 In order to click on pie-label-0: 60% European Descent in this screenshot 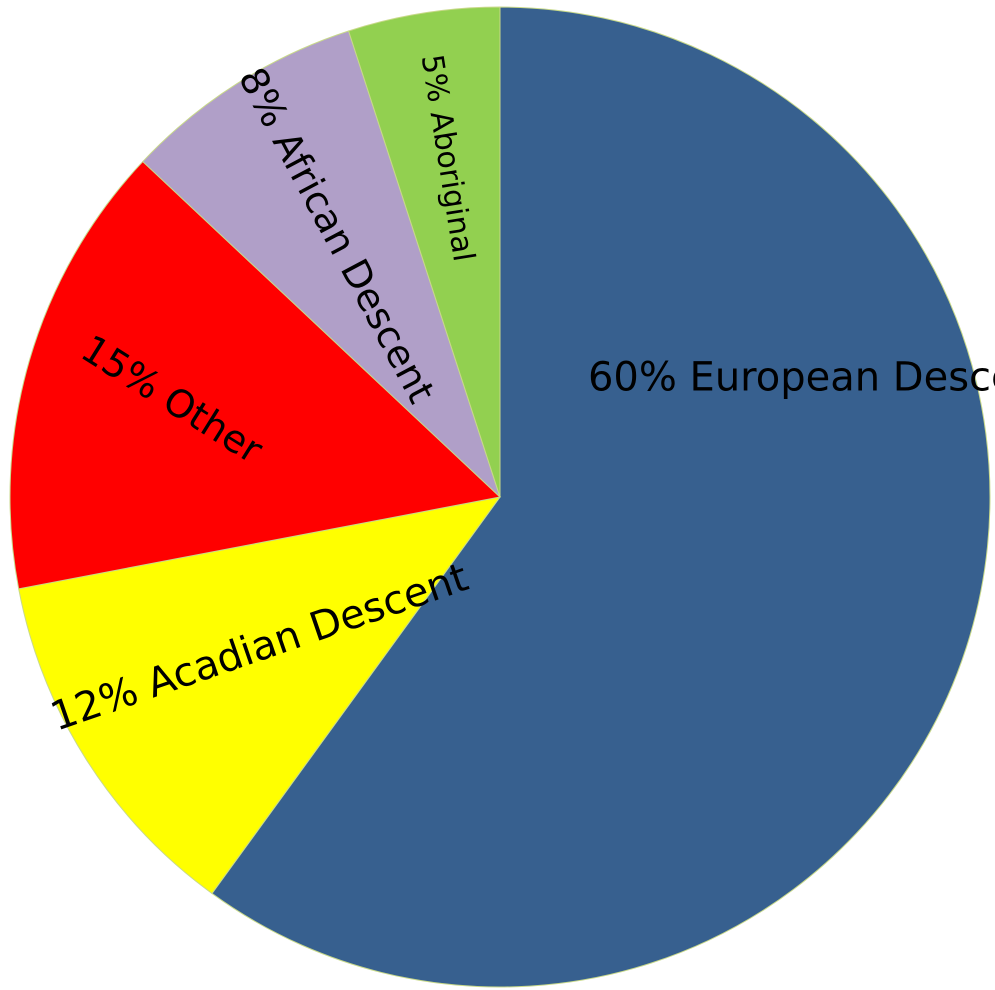, I will do `click(791, 378)`.